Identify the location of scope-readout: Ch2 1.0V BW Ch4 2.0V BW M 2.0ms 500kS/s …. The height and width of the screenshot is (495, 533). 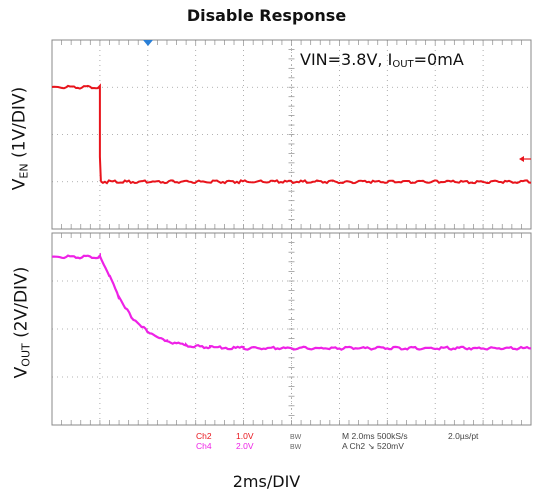
(337, 441).